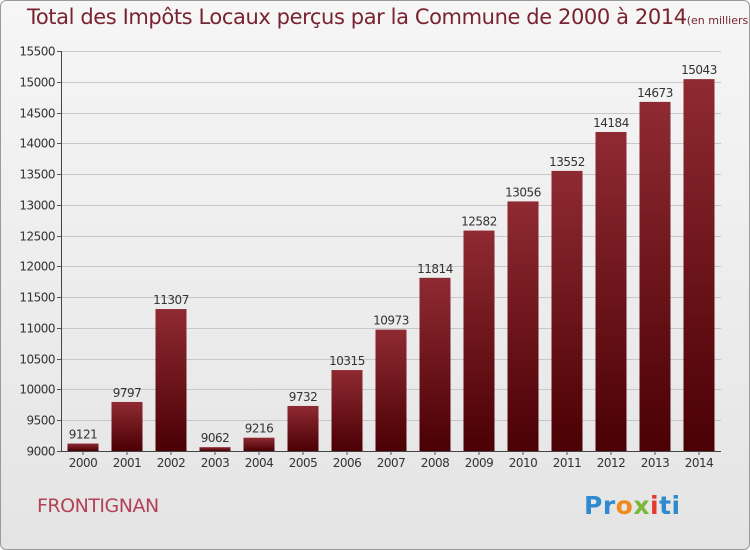 The width and height of the screenshot is (750, 550). What do you see at coordinates (479, 222) in the screenshot?
I see `data-label-2009: 12582` at bounding box center [479, 222].